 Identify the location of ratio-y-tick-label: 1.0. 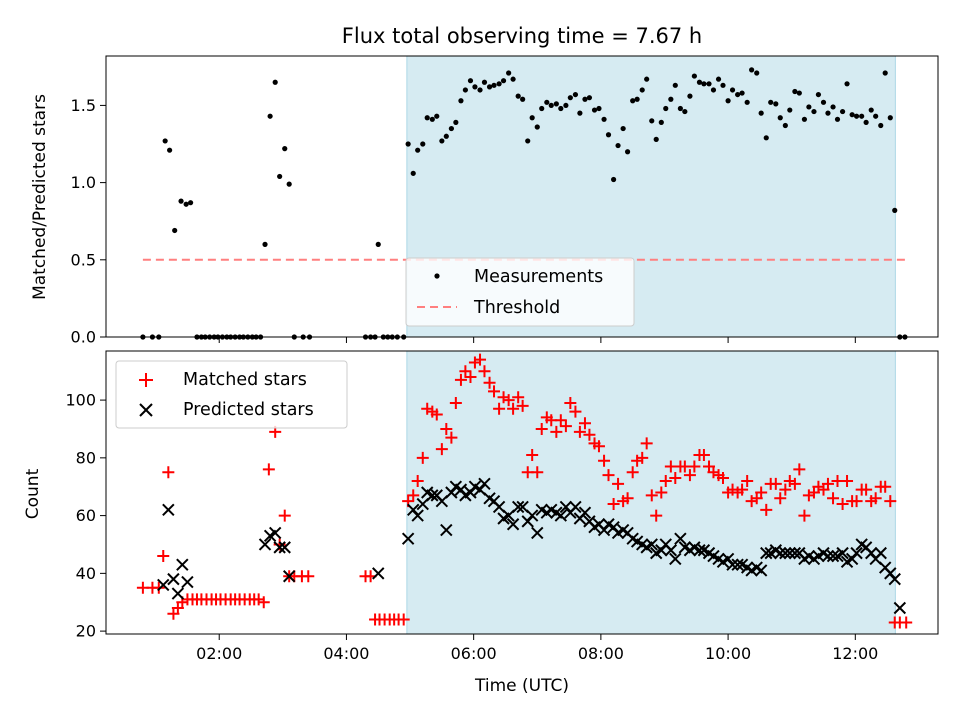
(83, 182).